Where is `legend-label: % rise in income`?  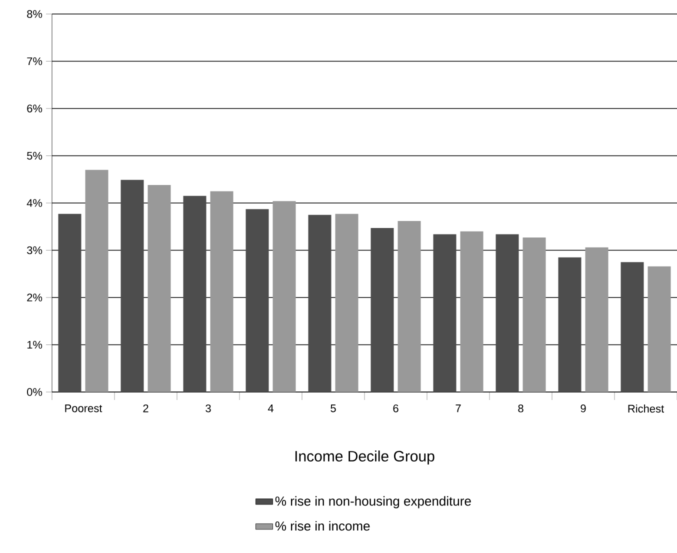 legend-label: % rise in income is located at coordinates (322, 526).